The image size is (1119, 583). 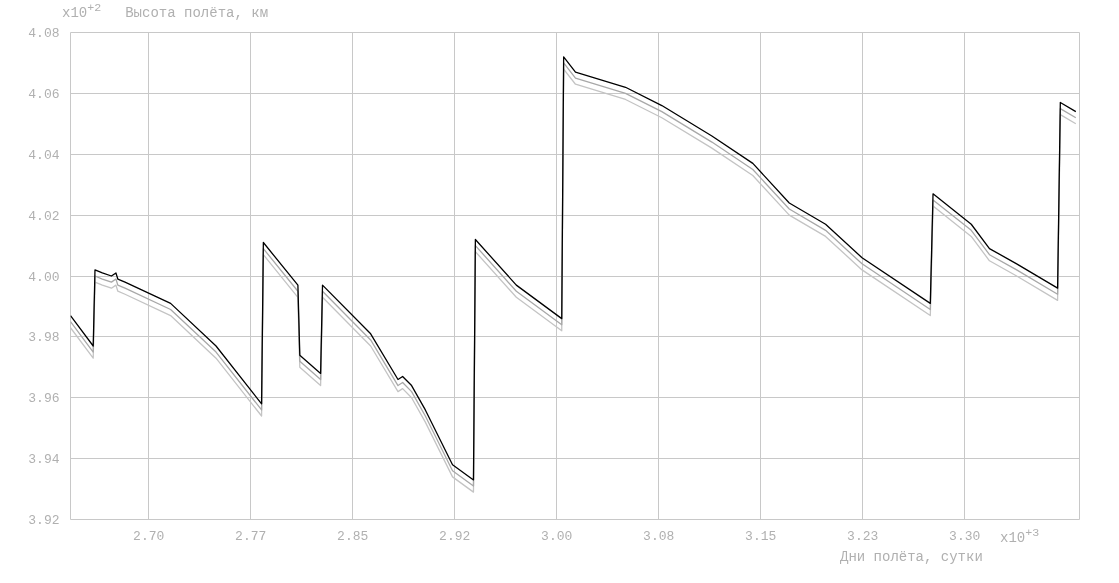 I want to click on x-tick-label: 3.00, so click(x=557, y=536).